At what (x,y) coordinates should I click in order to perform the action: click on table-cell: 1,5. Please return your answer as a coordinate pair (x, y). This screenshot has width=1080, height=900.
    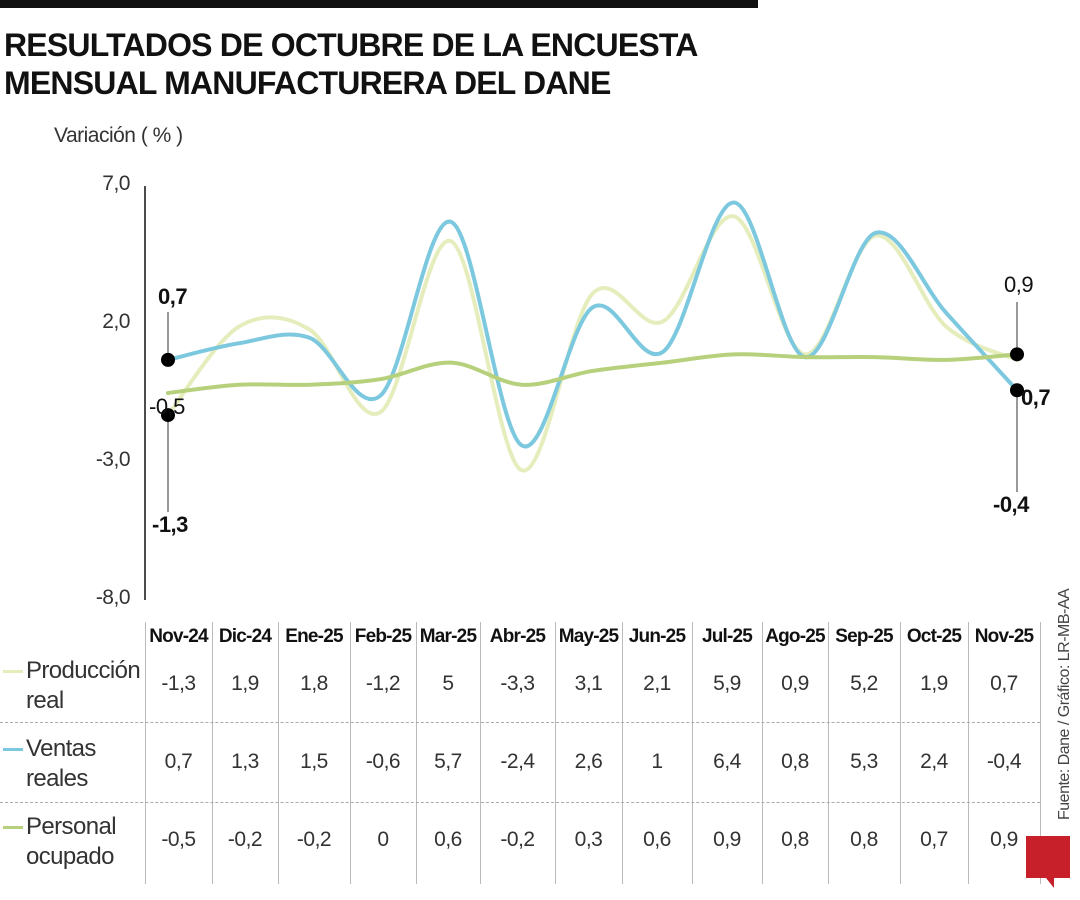
    Looking at the image, I should click on (314, 761).